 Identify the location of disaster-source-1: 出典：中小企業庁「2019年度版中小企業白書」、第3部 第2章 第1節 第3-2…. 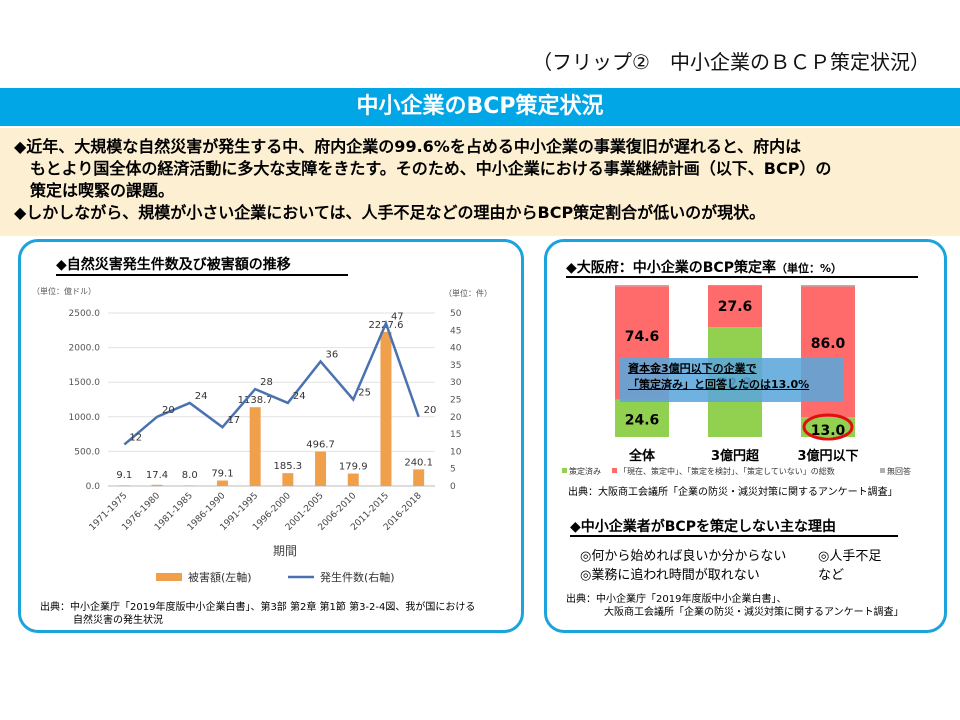
(258, 607).